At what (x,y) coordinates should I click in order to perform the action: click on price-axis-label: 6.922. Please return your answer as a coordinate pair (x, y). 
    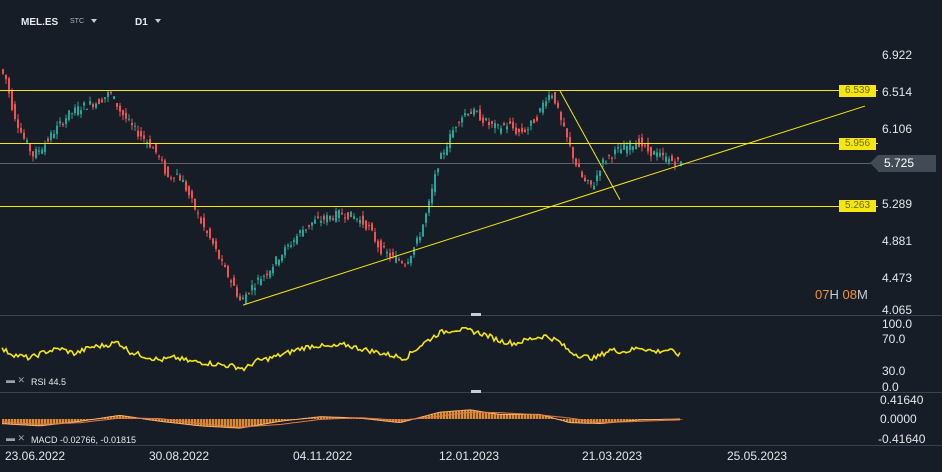
    Looking at the image, I should click on (897, 55).